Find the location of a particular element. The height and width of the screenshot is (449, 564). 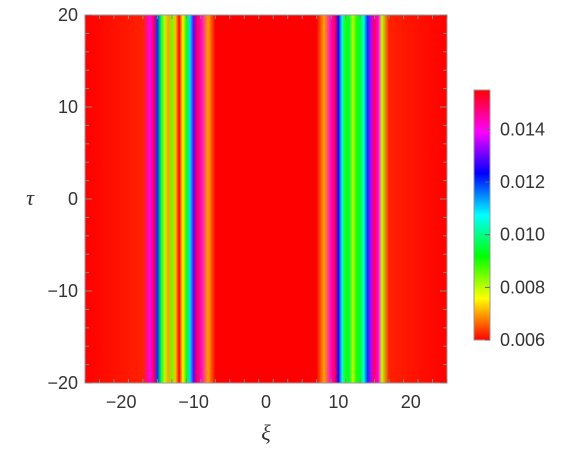

colorbar-frame is located at coordinates (482, 215).